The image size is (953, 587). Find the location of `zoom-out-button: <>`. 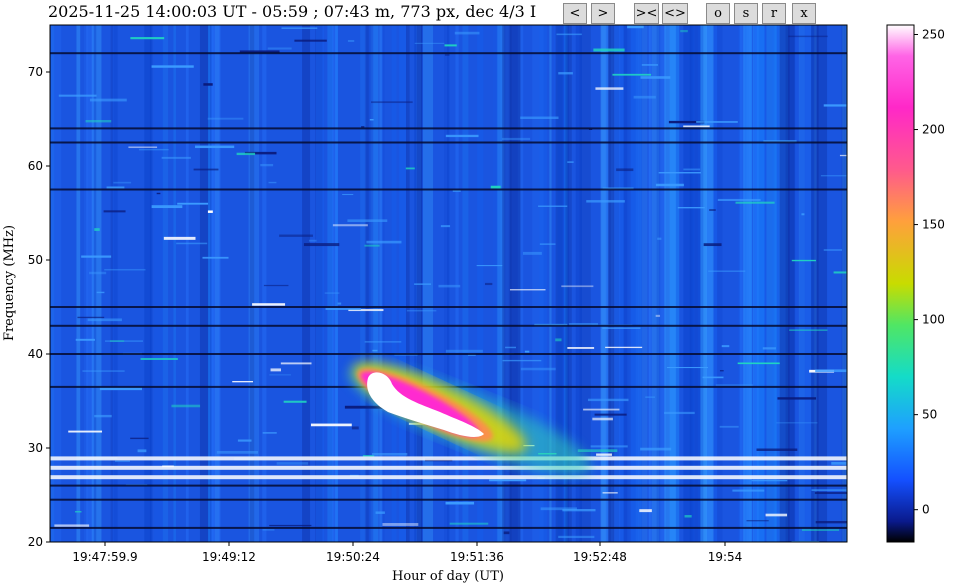

zoom-out-button: <> is located at coordinates (675, 13).